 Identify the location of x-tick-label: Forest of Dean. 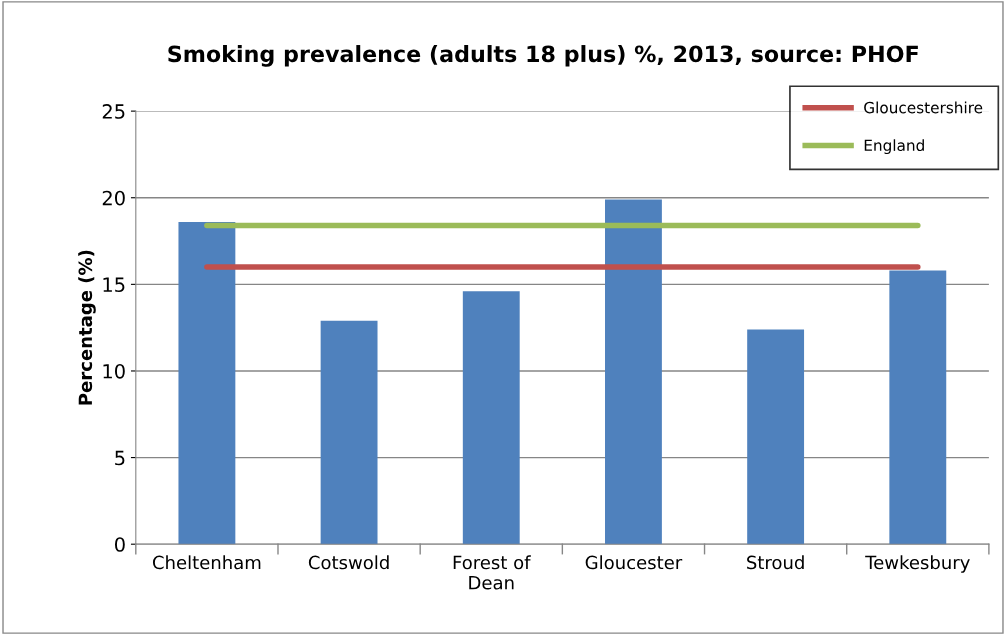
(492, 572).